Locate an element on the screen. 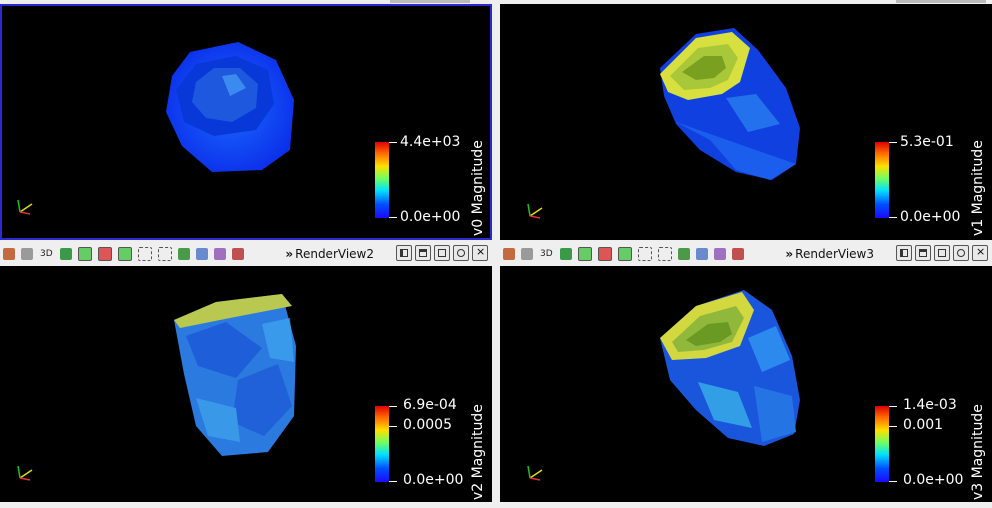  legend-max-label: 4.4e+03 is located at coordinates (430, 142).